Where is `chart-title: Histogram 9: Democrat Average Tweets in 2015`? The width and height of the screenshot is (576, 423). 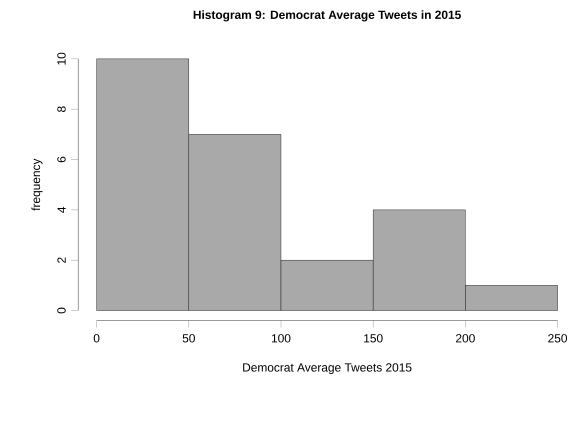 chart-title: Histogram 9: Democrat Average Tweets in 2015 is located at coordinates (327, 16).